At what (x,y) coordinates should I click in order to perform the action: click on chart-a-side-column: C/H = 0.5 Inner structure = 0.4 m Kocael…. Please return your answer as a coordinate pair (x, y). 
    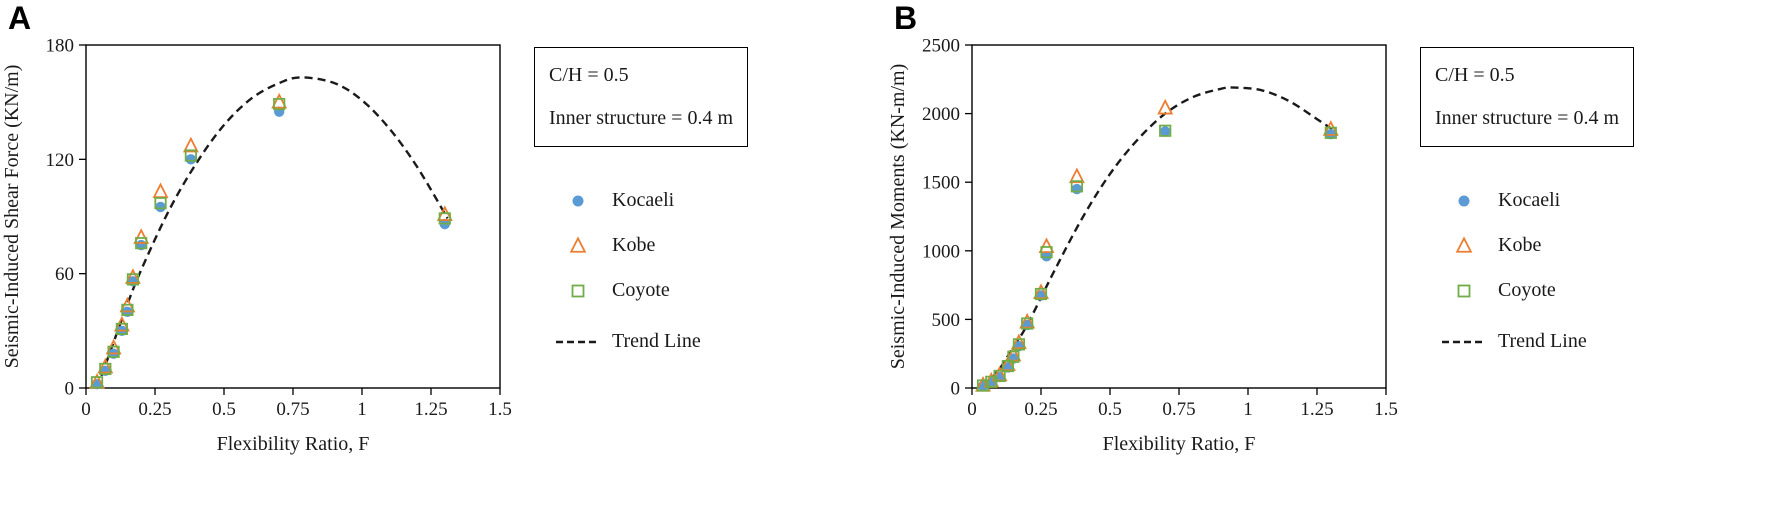
    Looking at the image, I should click on (641, 211).